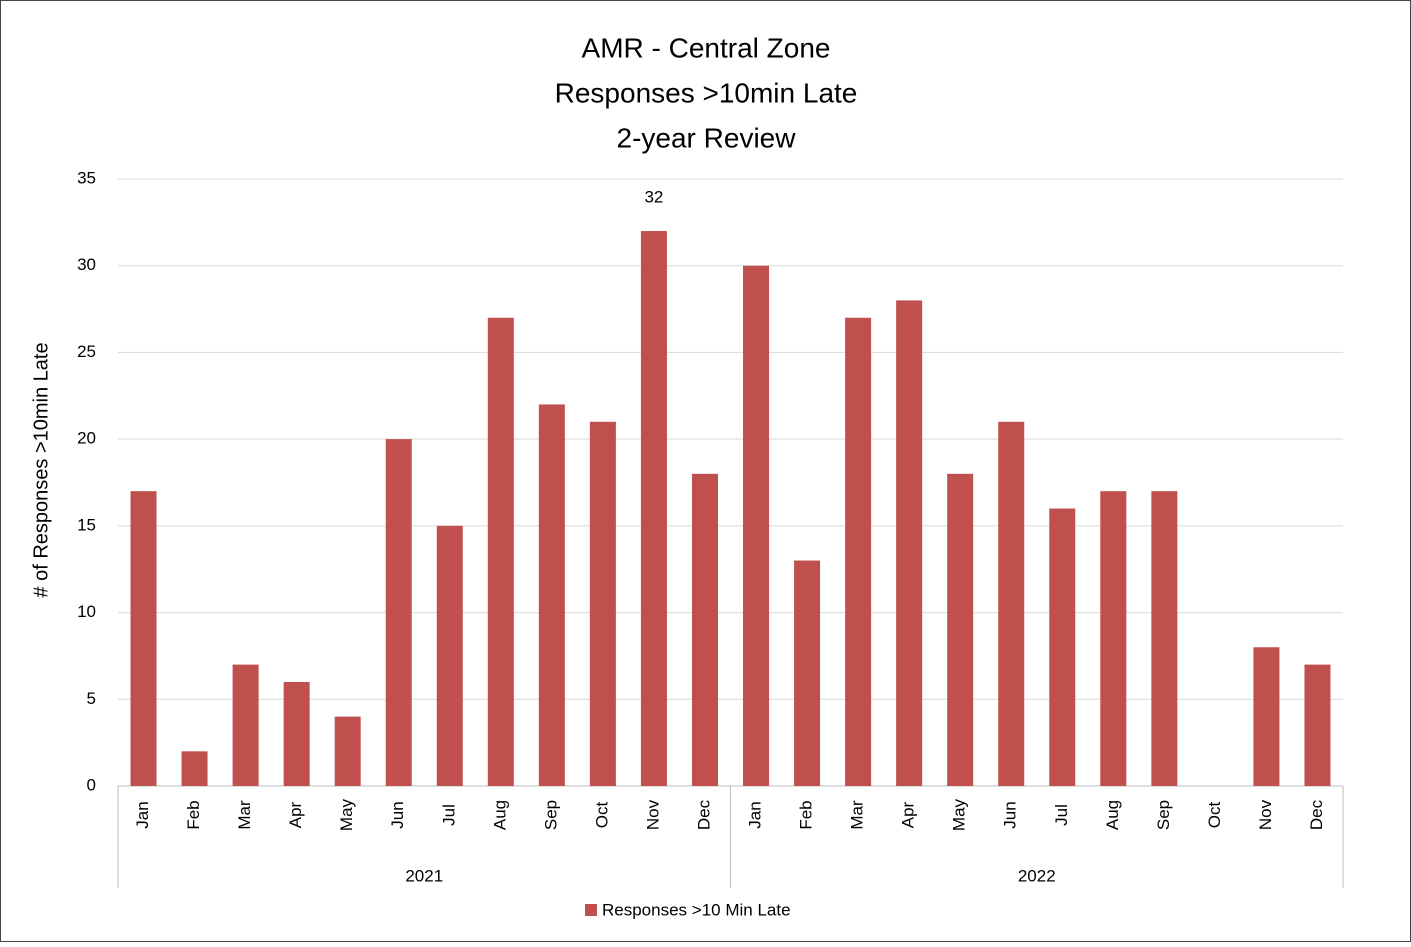  What do you see at coordinates (706, 92) in the screenshot?
I see `chart-title: Responses >10min Late` at bounding box center [706, 92].